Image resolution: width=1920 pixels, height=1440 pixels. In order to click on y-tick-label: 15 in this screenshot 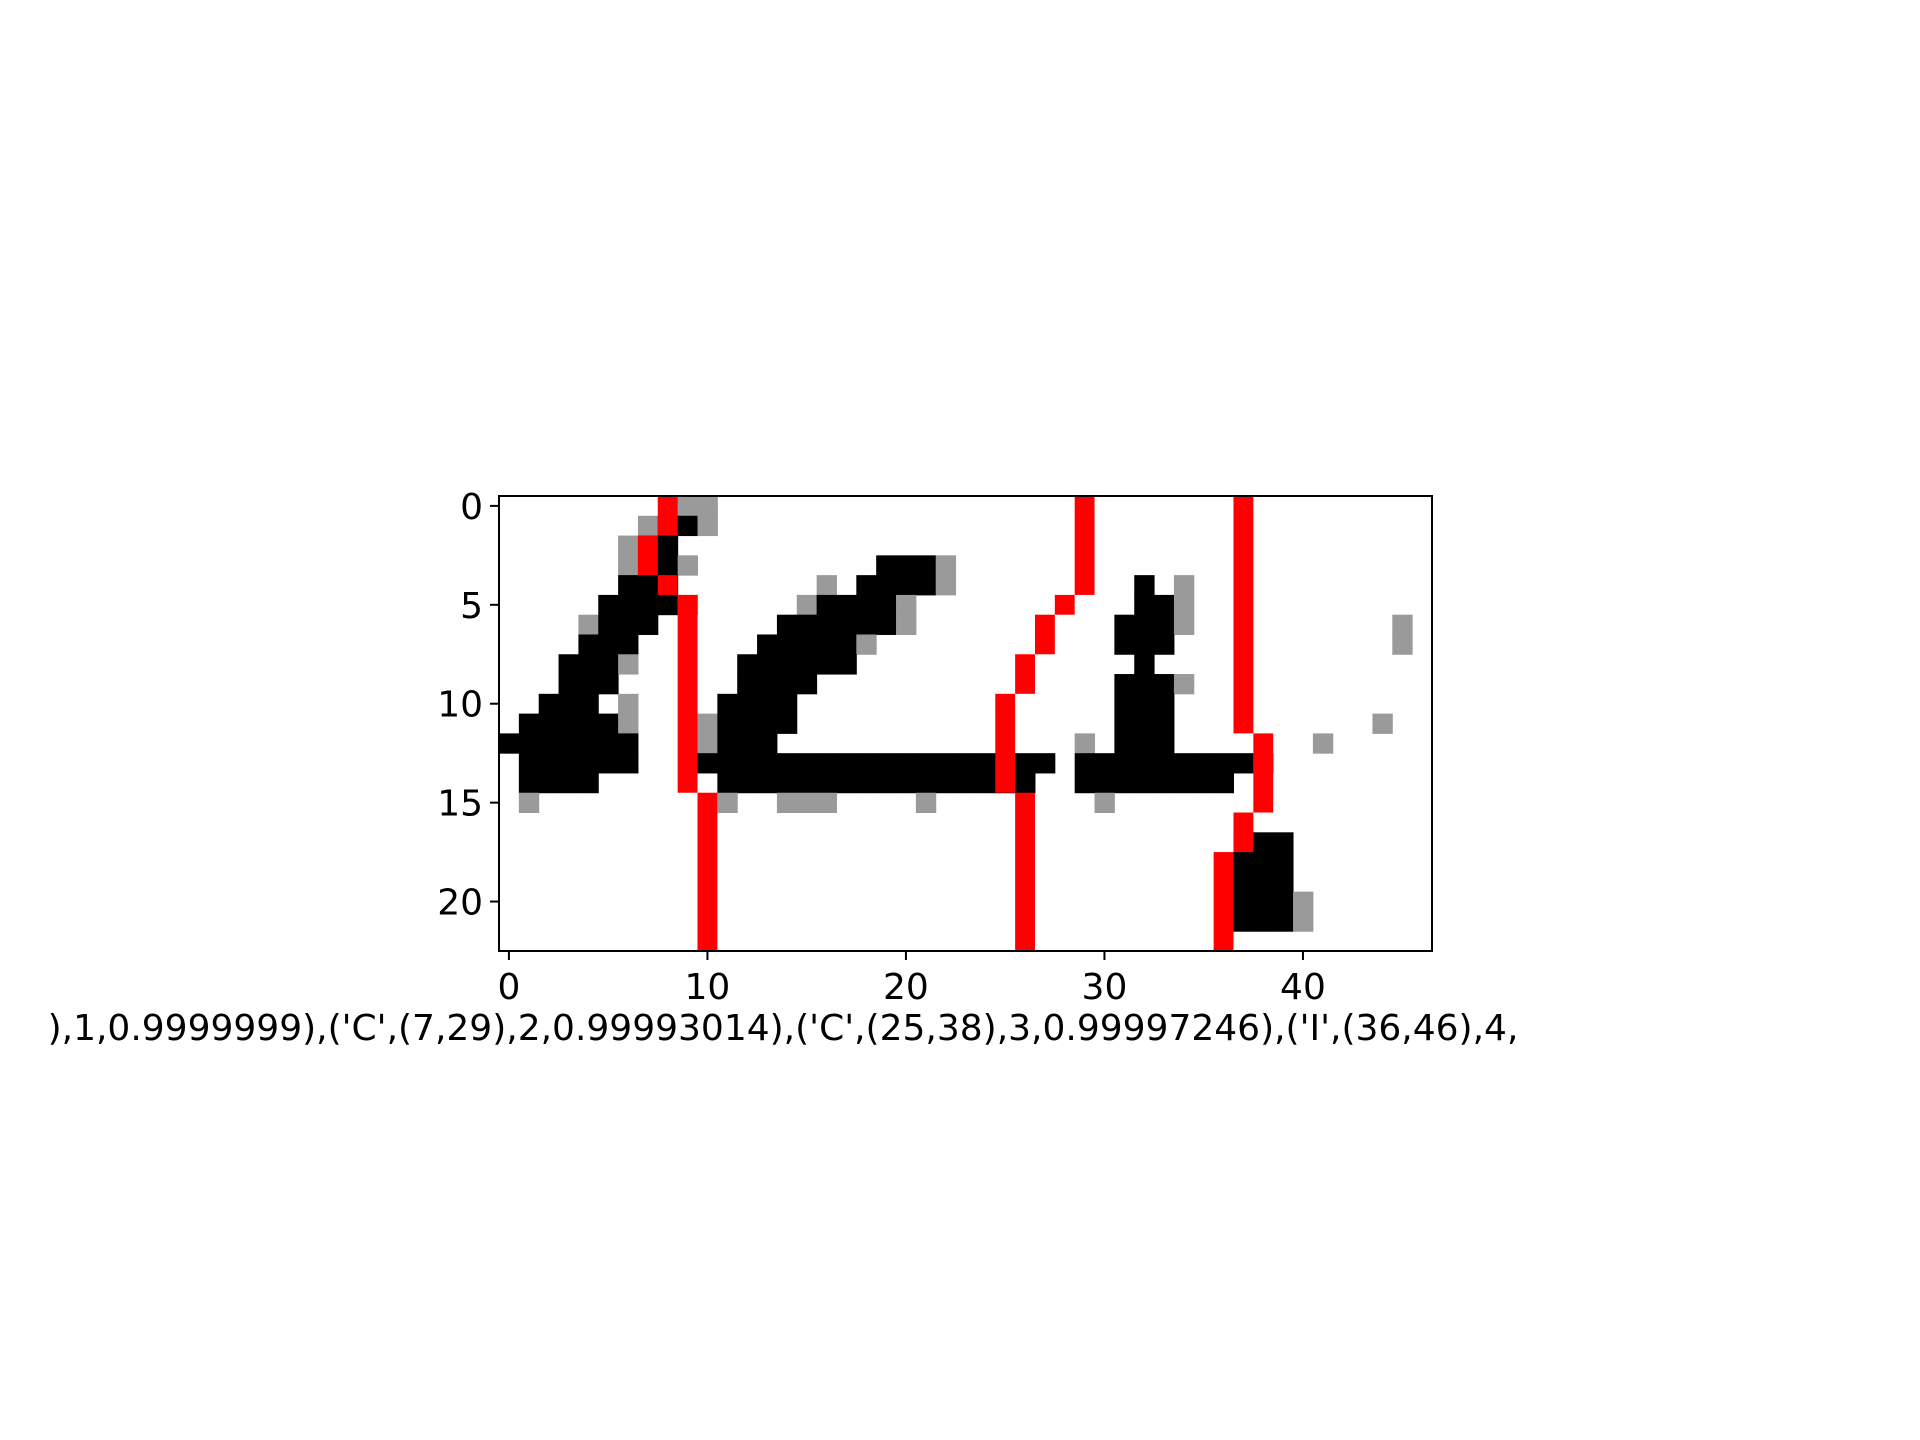, I will do `click(460, 804)`.